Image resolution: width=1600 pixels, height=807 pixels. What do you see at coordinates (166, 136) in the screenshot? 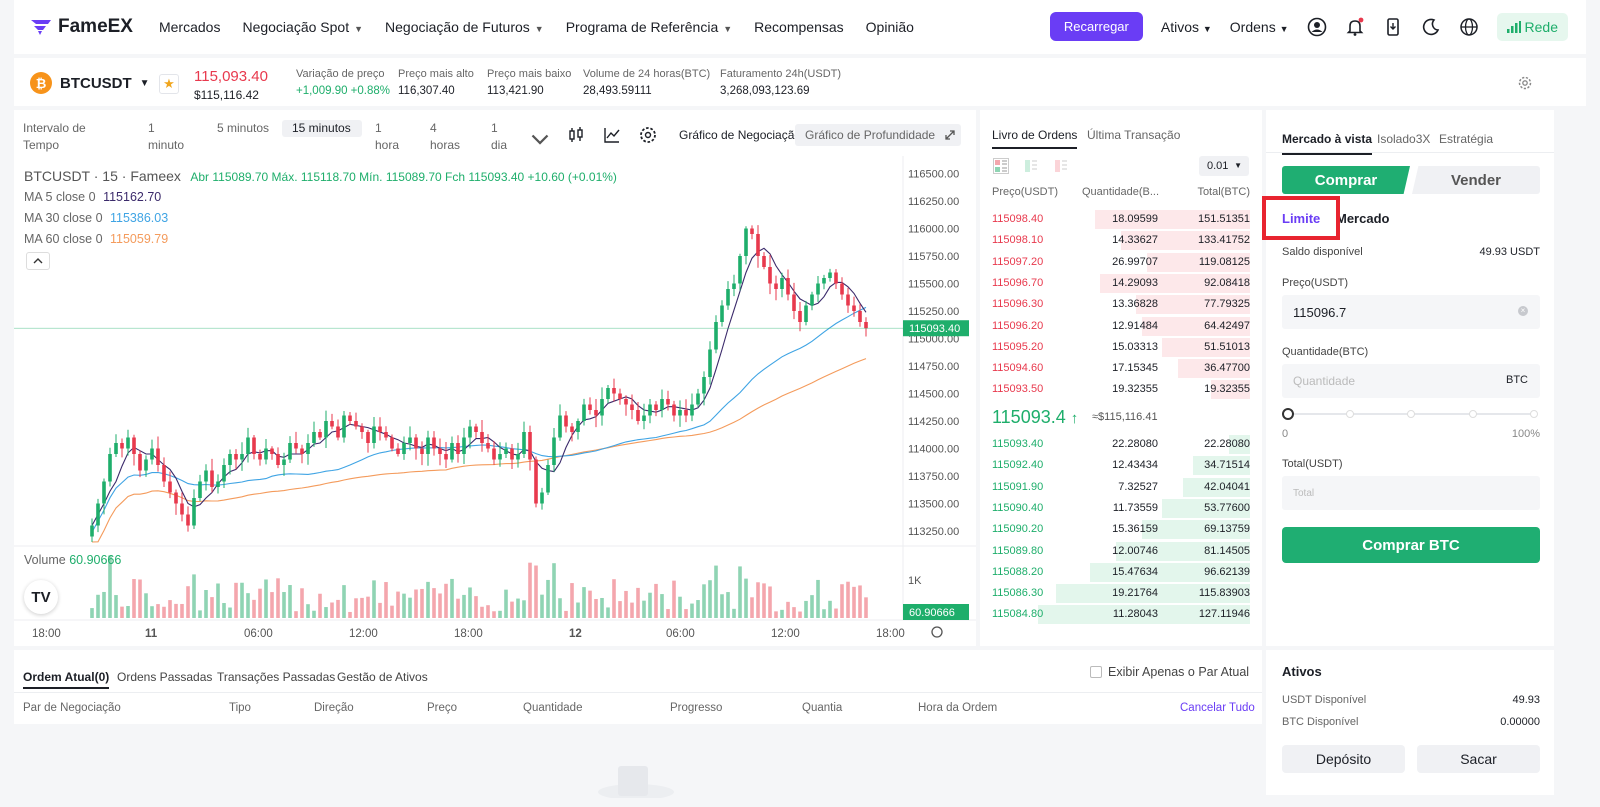
I see `interval-1m: 1 minuto` at bounding box center [166, 136].